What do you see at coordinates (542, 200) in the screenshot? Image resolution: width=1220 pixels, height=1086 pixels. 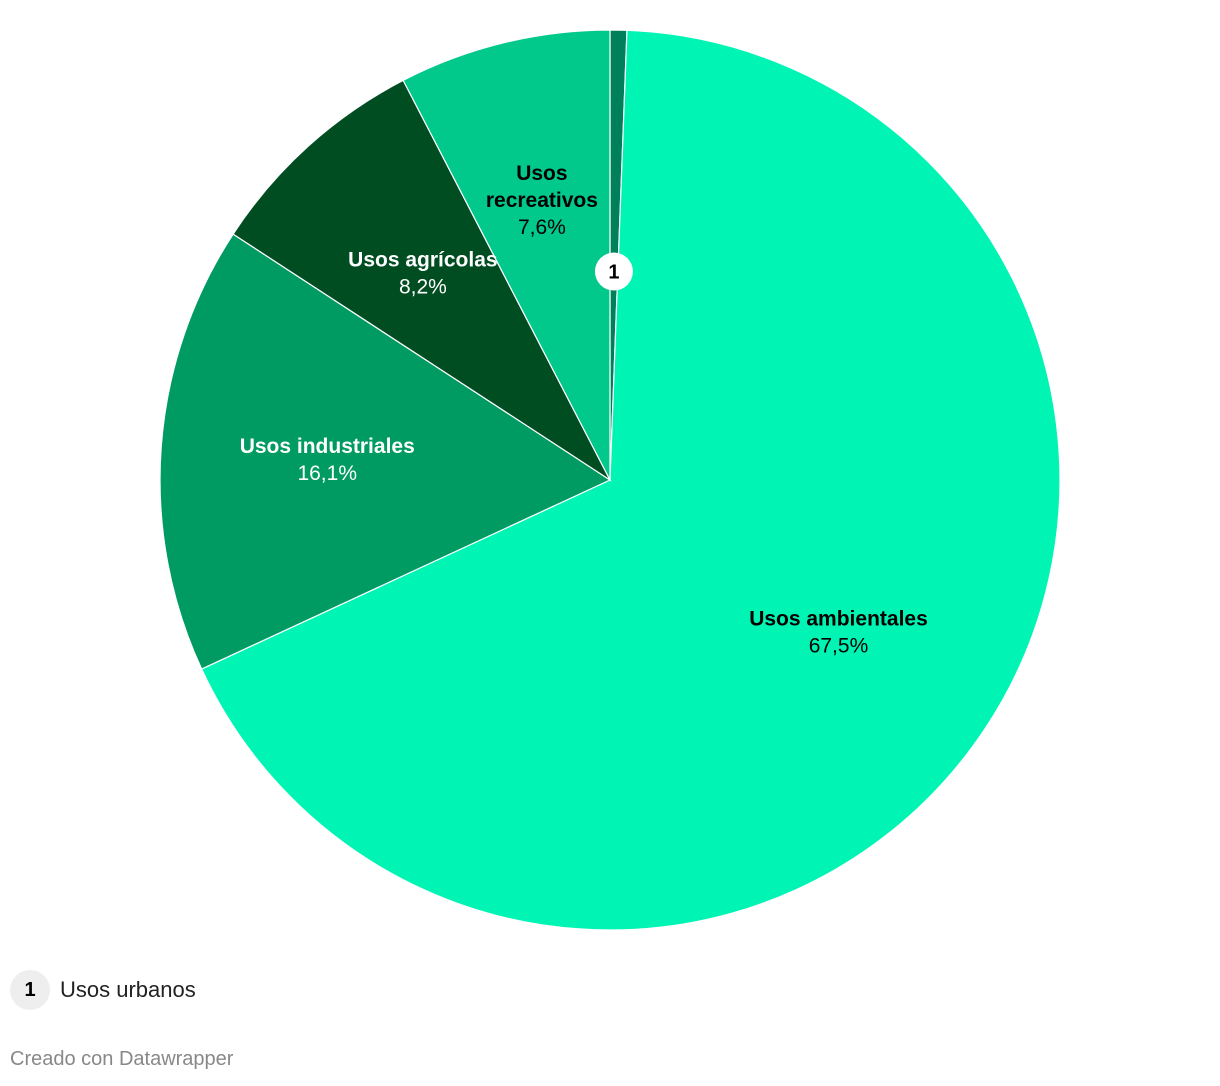 I see `slice-label-recreativos-line2: recreativos` at bounding box center [542, 200].